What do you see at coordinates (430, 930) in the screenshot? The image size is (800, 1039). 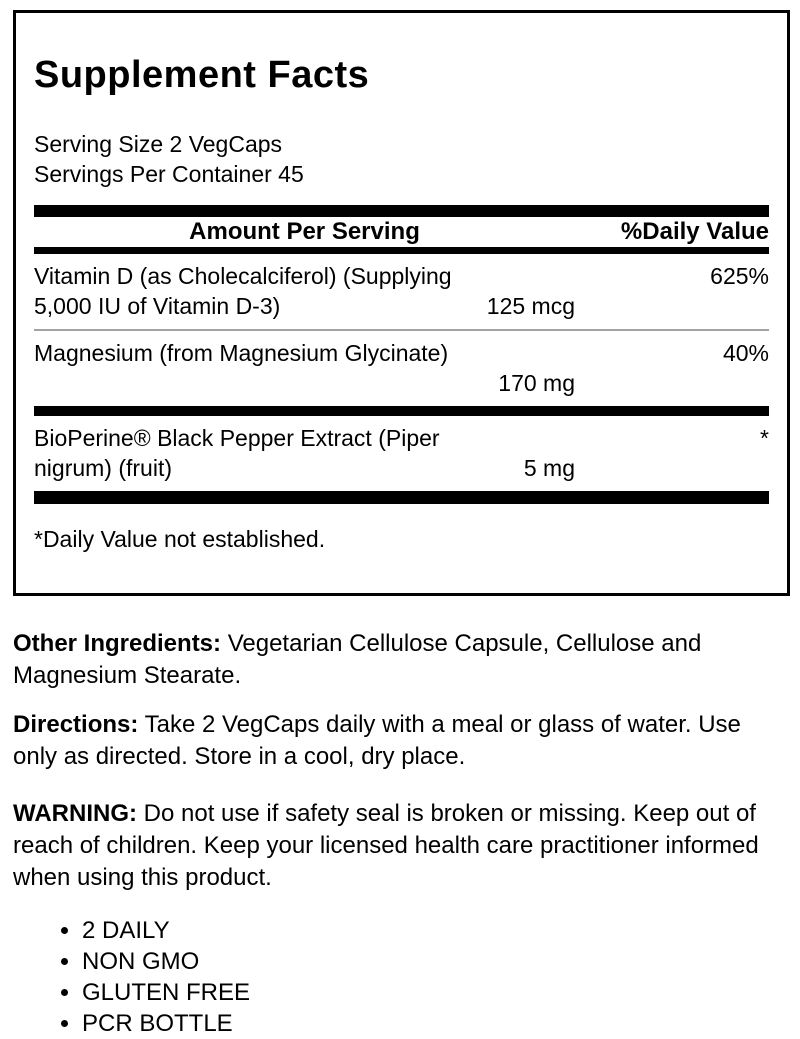 I see `feature-item-2-daily: 2 DAILY` at bounding box center [430, 930].